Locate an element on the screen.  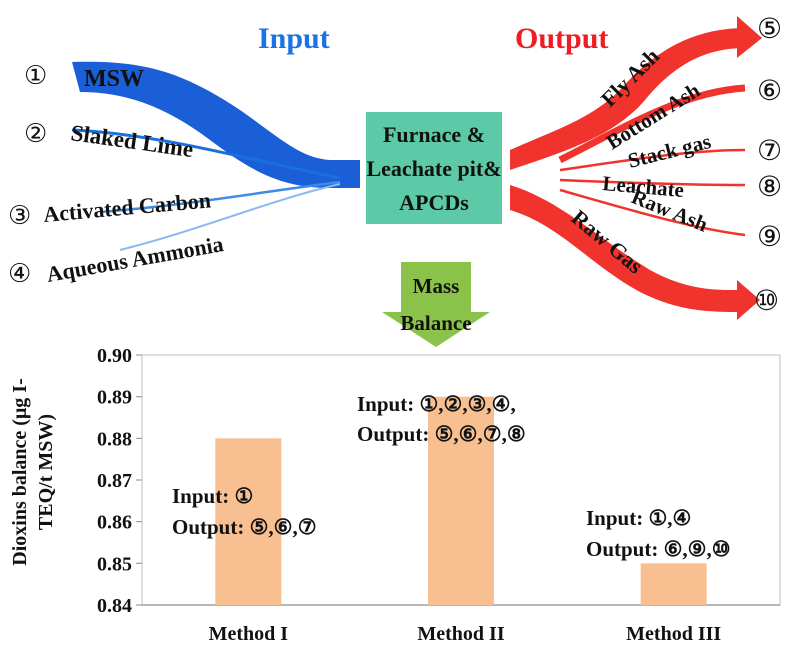
output-flow-bottom-ash is located at coordinates (652, 124).